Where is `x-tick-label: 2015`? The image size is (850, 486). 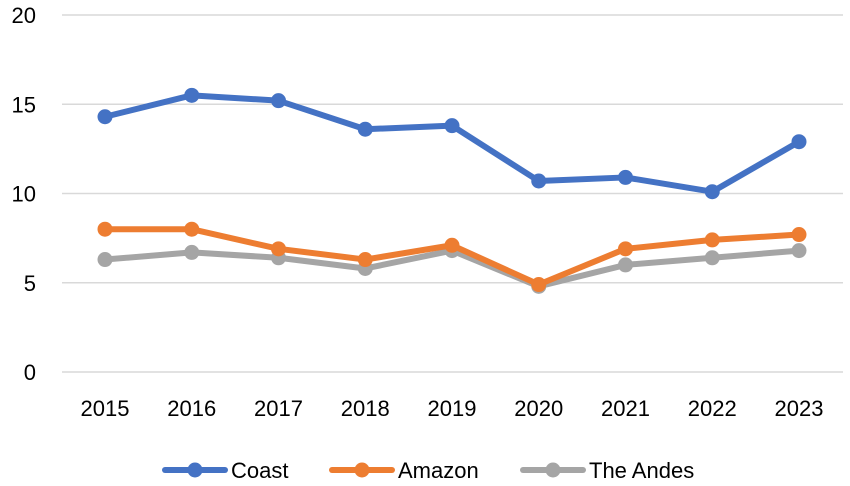 x-tick-label: 2015 is located at coordinates (105, 408).